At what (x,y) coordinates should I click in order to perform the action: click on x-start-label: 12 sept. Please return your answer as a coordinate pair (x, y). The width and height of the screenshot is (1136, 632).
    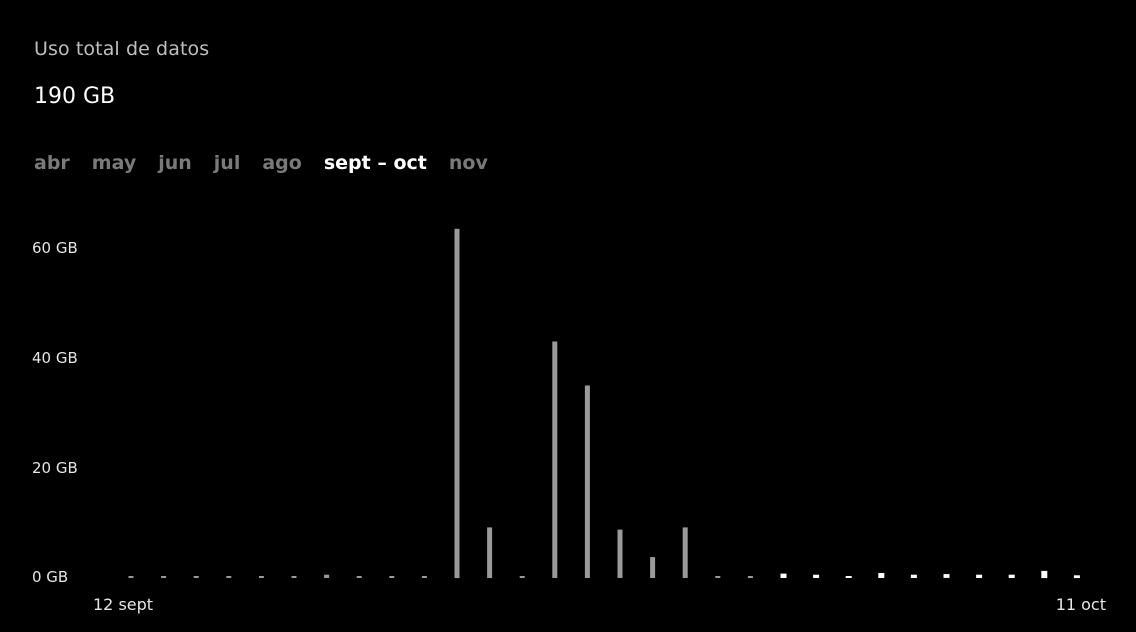
    Looking at the image, I should click on (123, 604).